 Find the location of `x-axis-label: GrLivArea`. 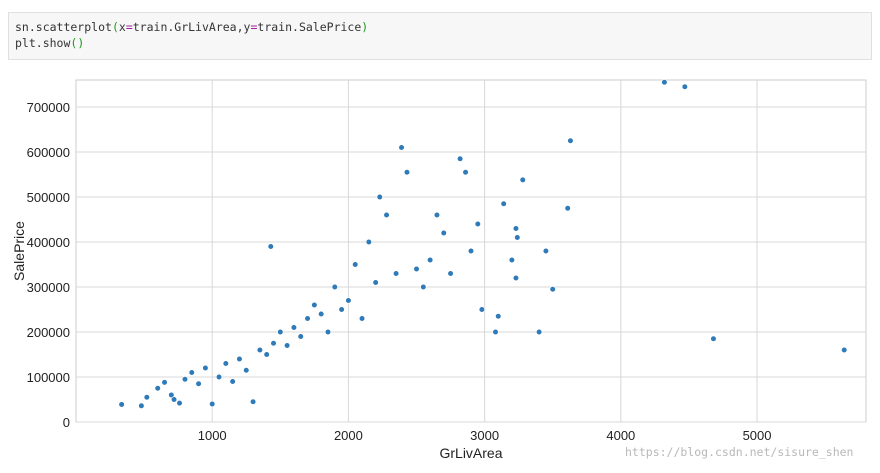

x-axis-label: GrLivArea is located at coordinates (470, 453).